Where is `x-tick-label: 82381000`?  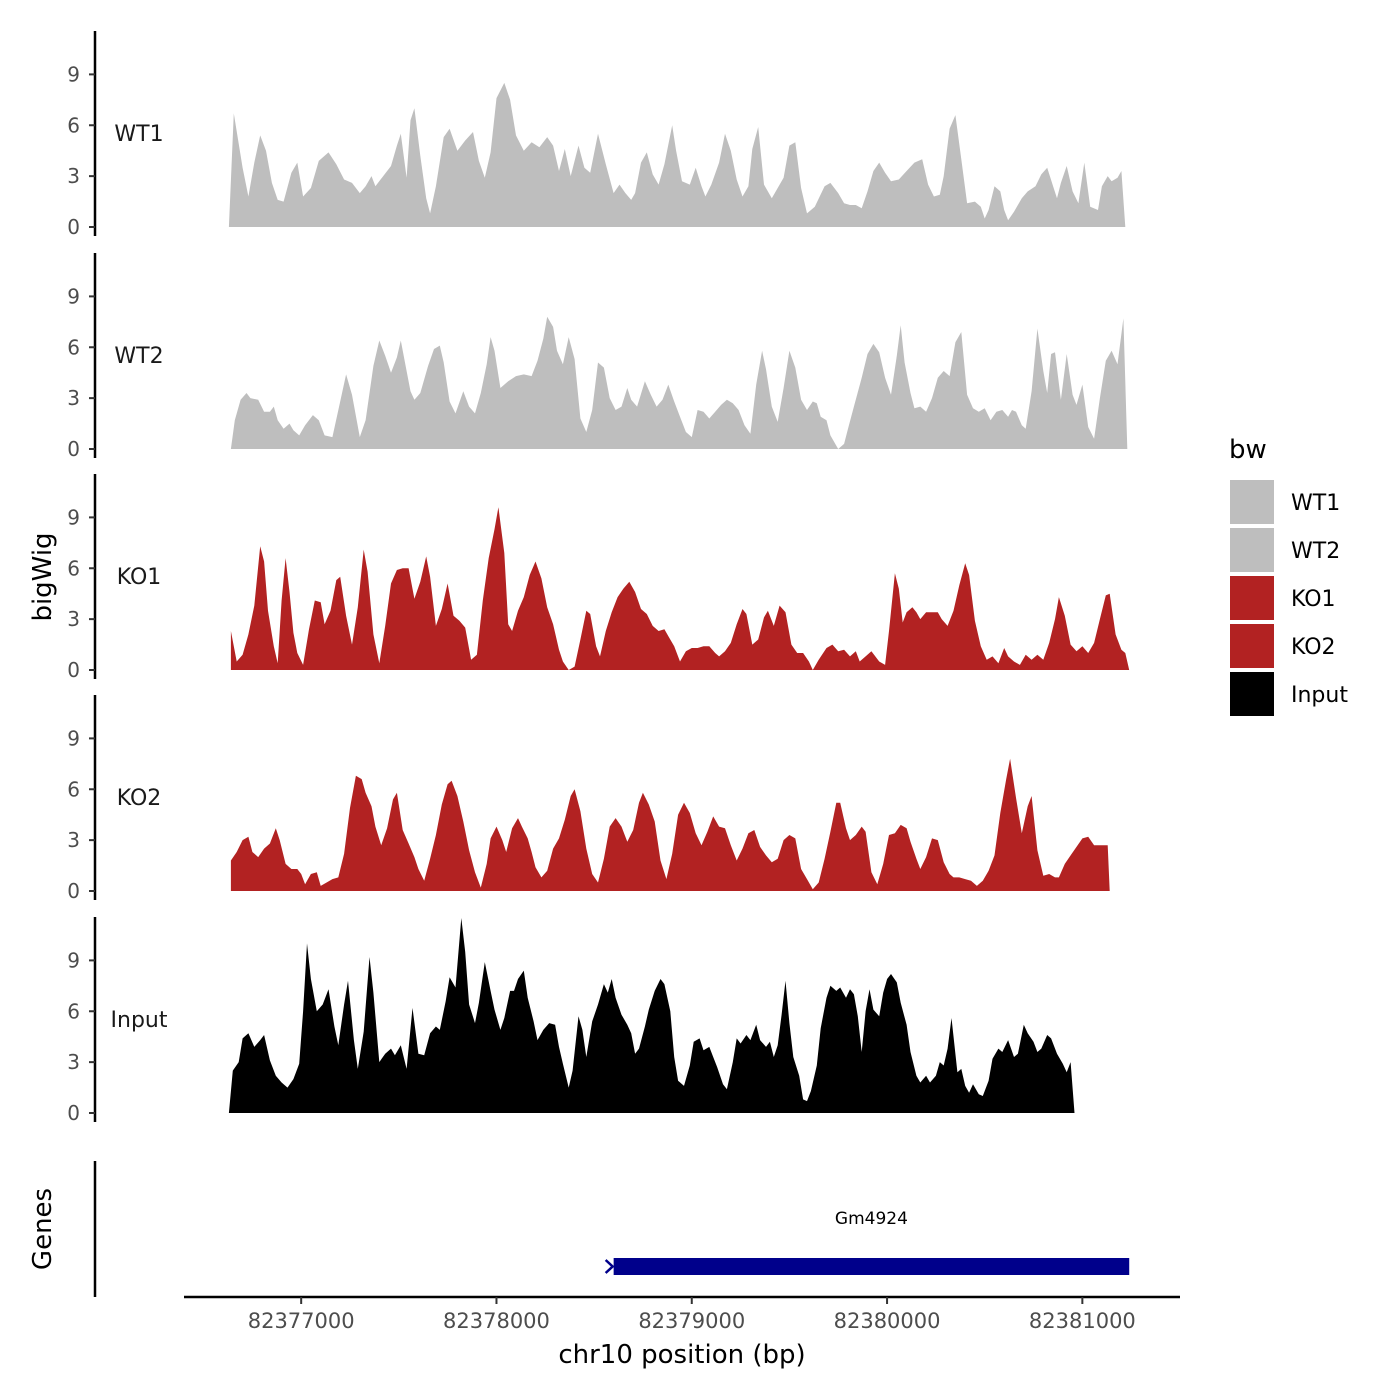
x-tick-label: 82381000 is located at coordinates (1082, 1321).